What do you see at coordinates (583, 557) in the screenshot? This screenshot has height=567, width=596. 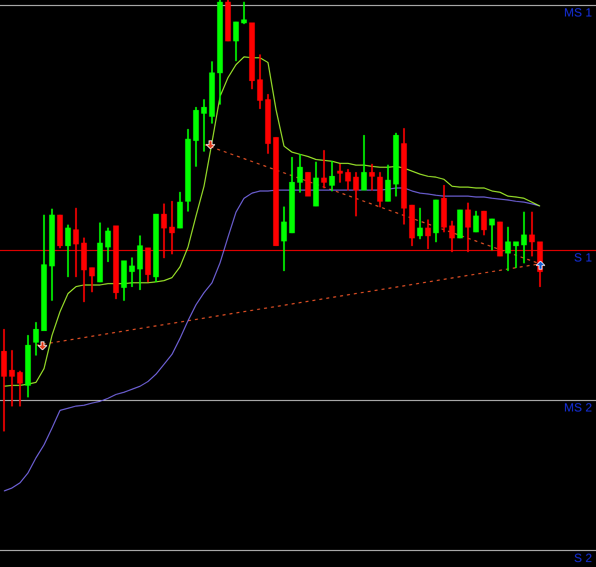 I see `ref-line-label: S 2` at bounding box center [583, 557].